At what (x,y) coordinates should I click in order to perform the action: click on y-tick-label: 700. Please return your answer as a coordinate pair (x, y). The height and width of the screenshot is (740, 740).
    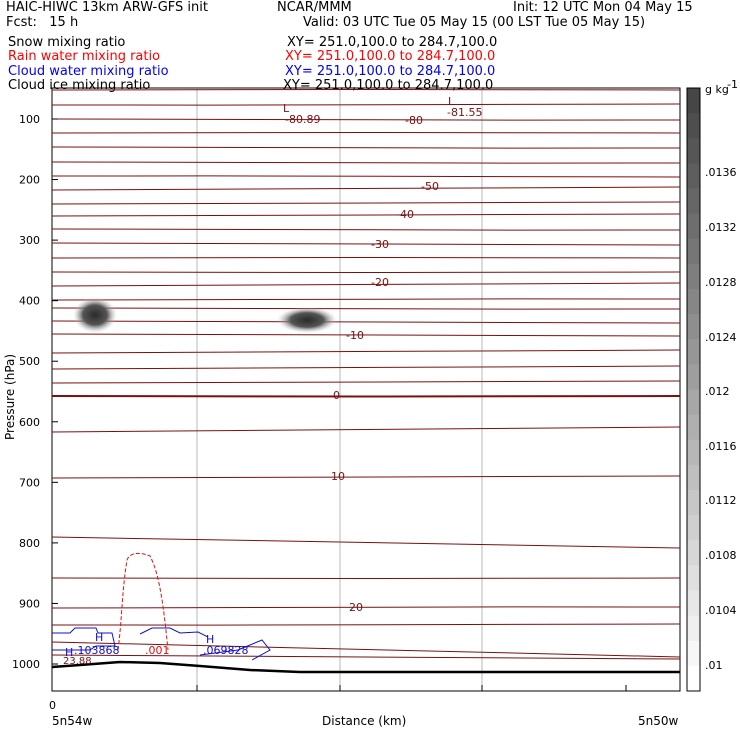
    Looking at the image, I should click on (29, 482).